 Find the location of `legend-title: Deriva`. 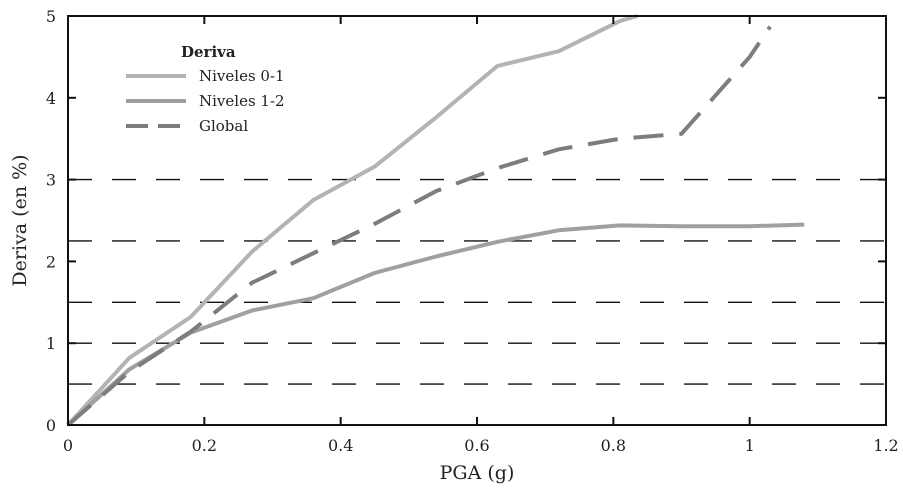

legend-title: Deriva is located at coordinates (208, 52).